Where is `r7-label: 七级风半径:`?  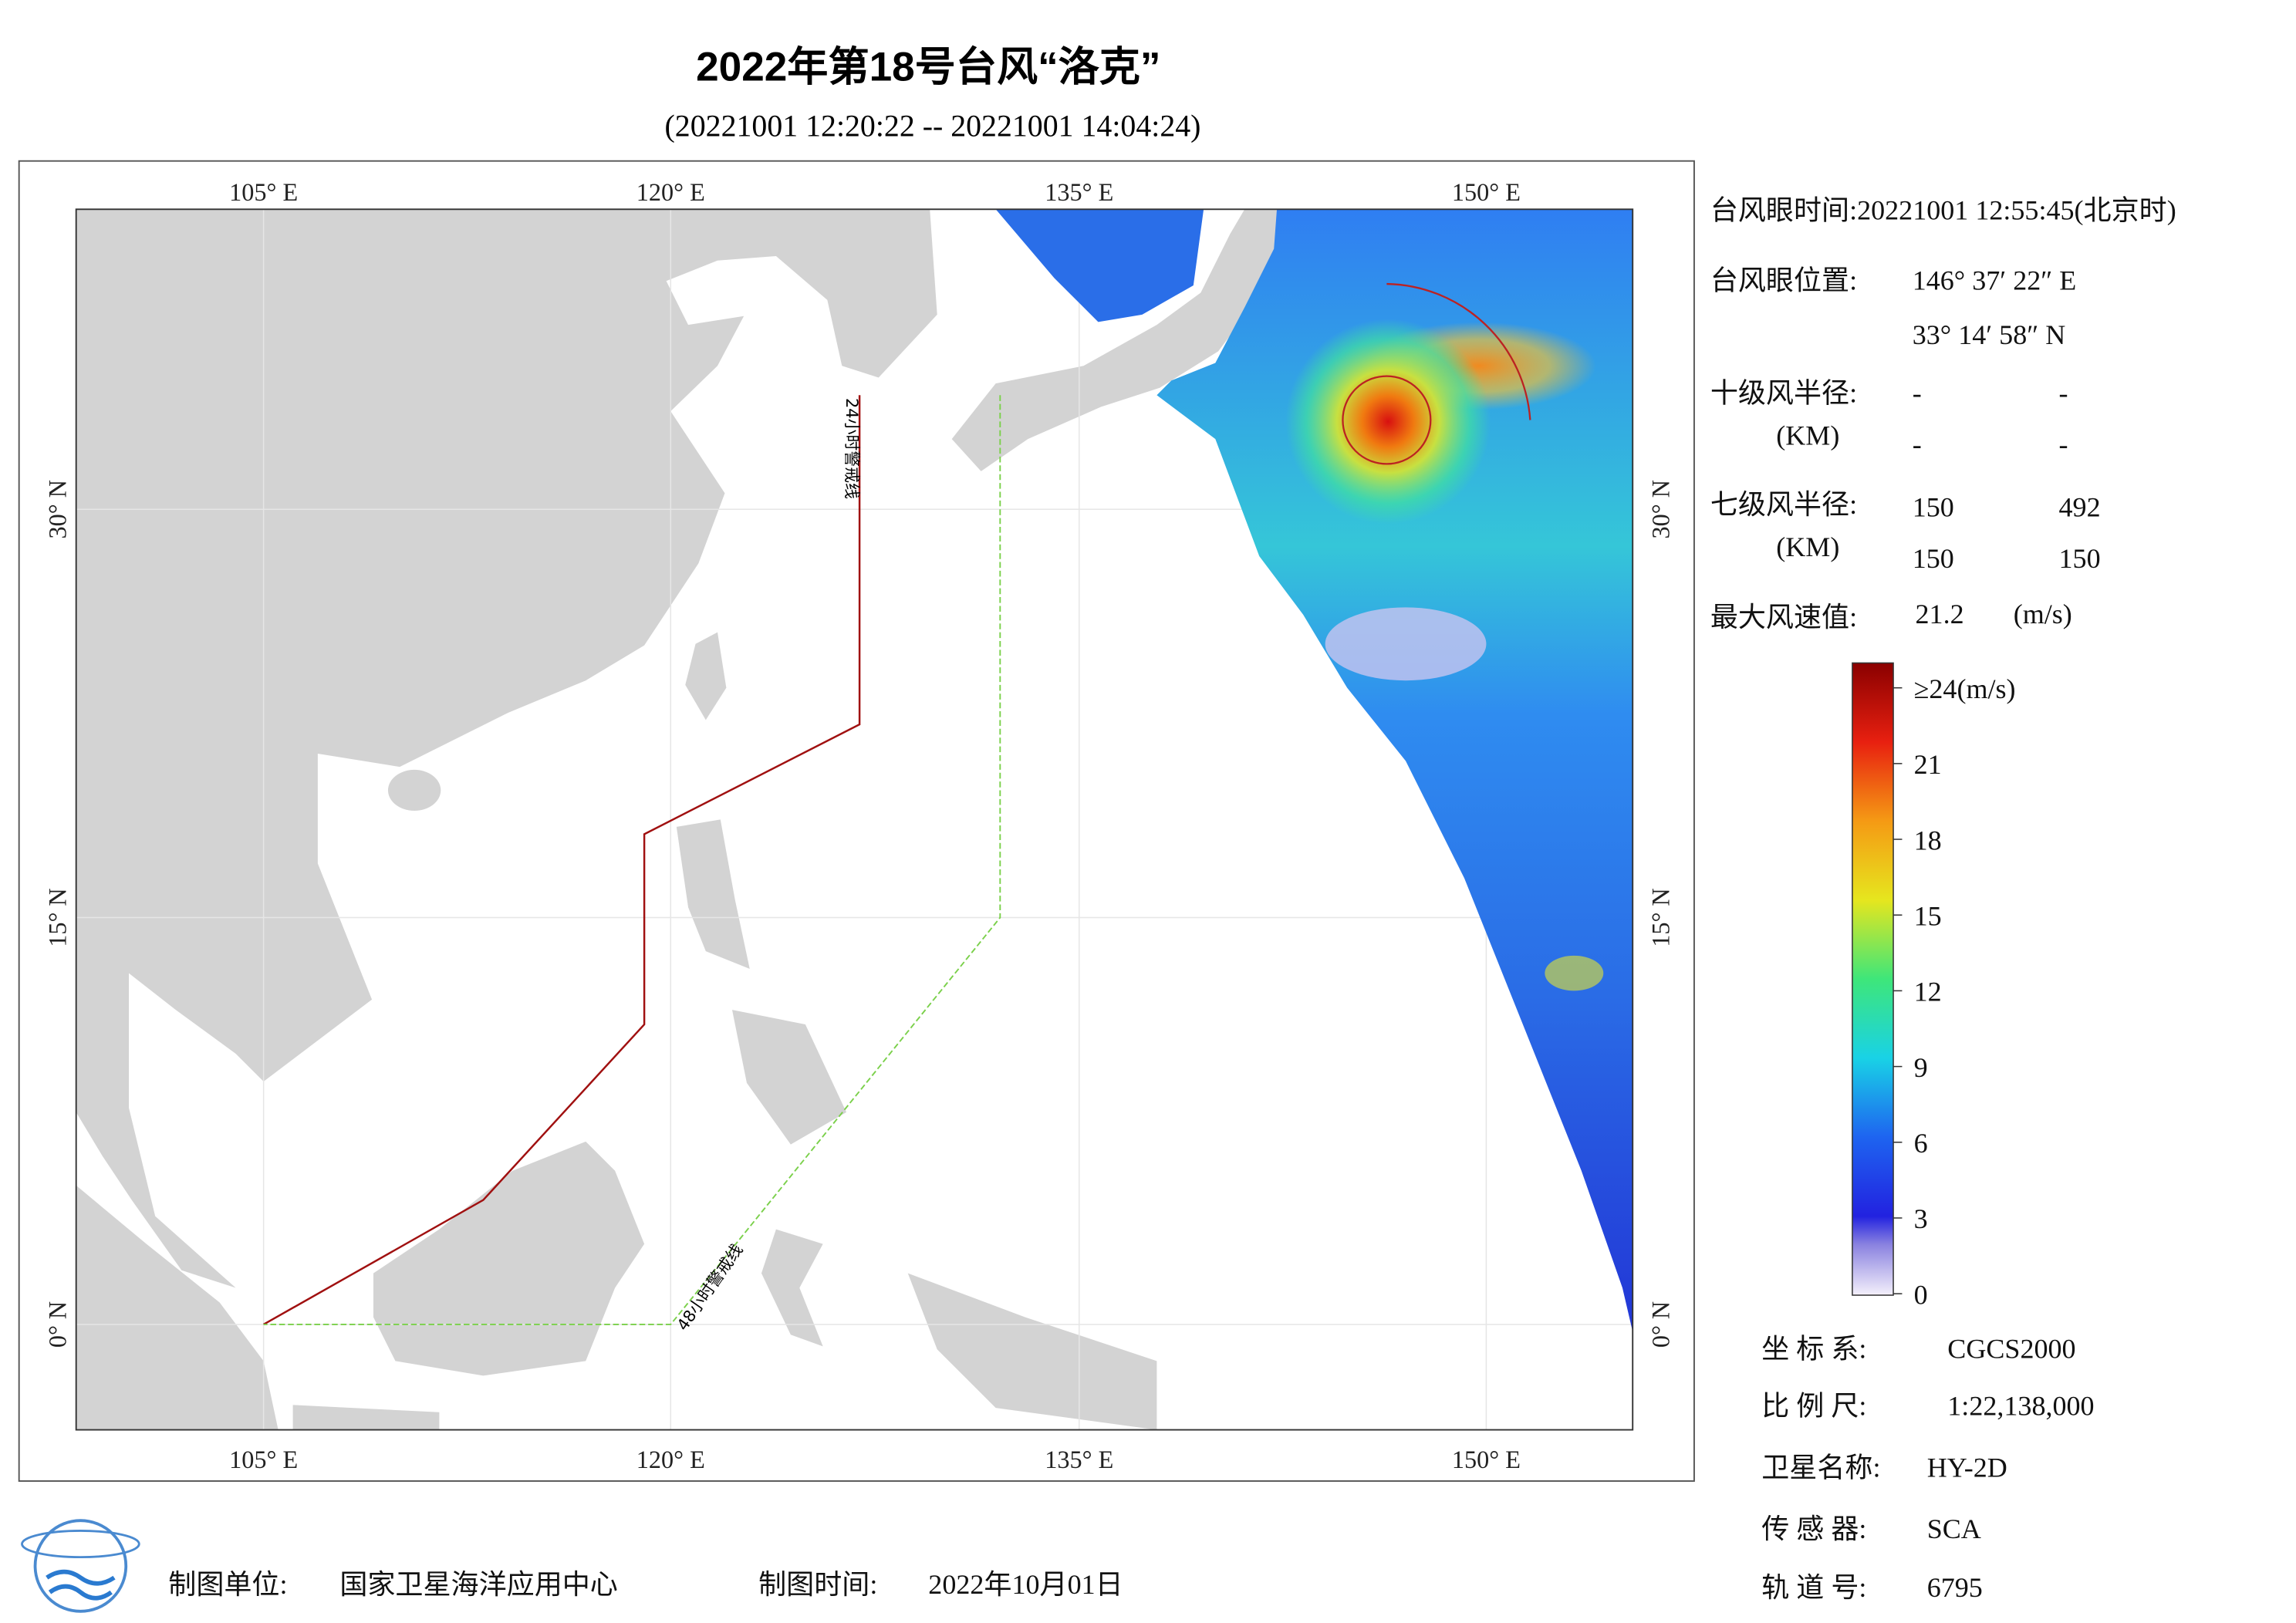
r7-label: 七级风半径: is located at coordinates (1783, 504).